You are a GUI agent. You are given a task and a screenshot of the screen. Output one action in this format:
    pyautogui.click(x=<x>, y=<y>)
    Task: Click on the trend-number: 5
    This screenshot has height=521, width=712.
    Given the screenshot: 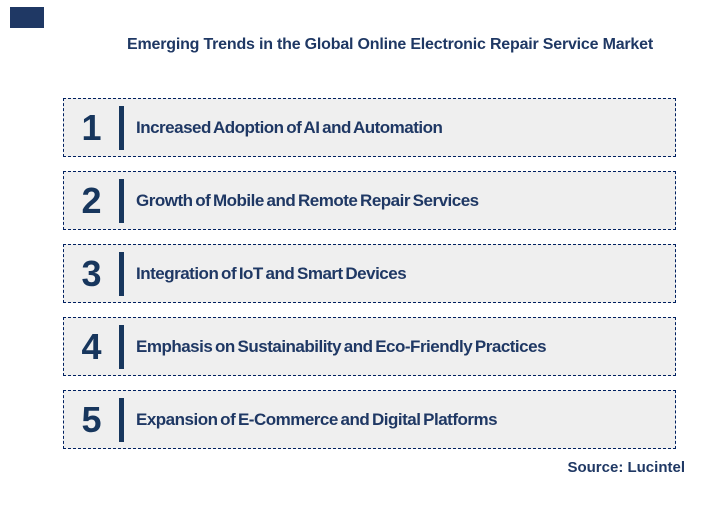 What is the action you would take?
    pyautogui.click(x=91, y=419)
    